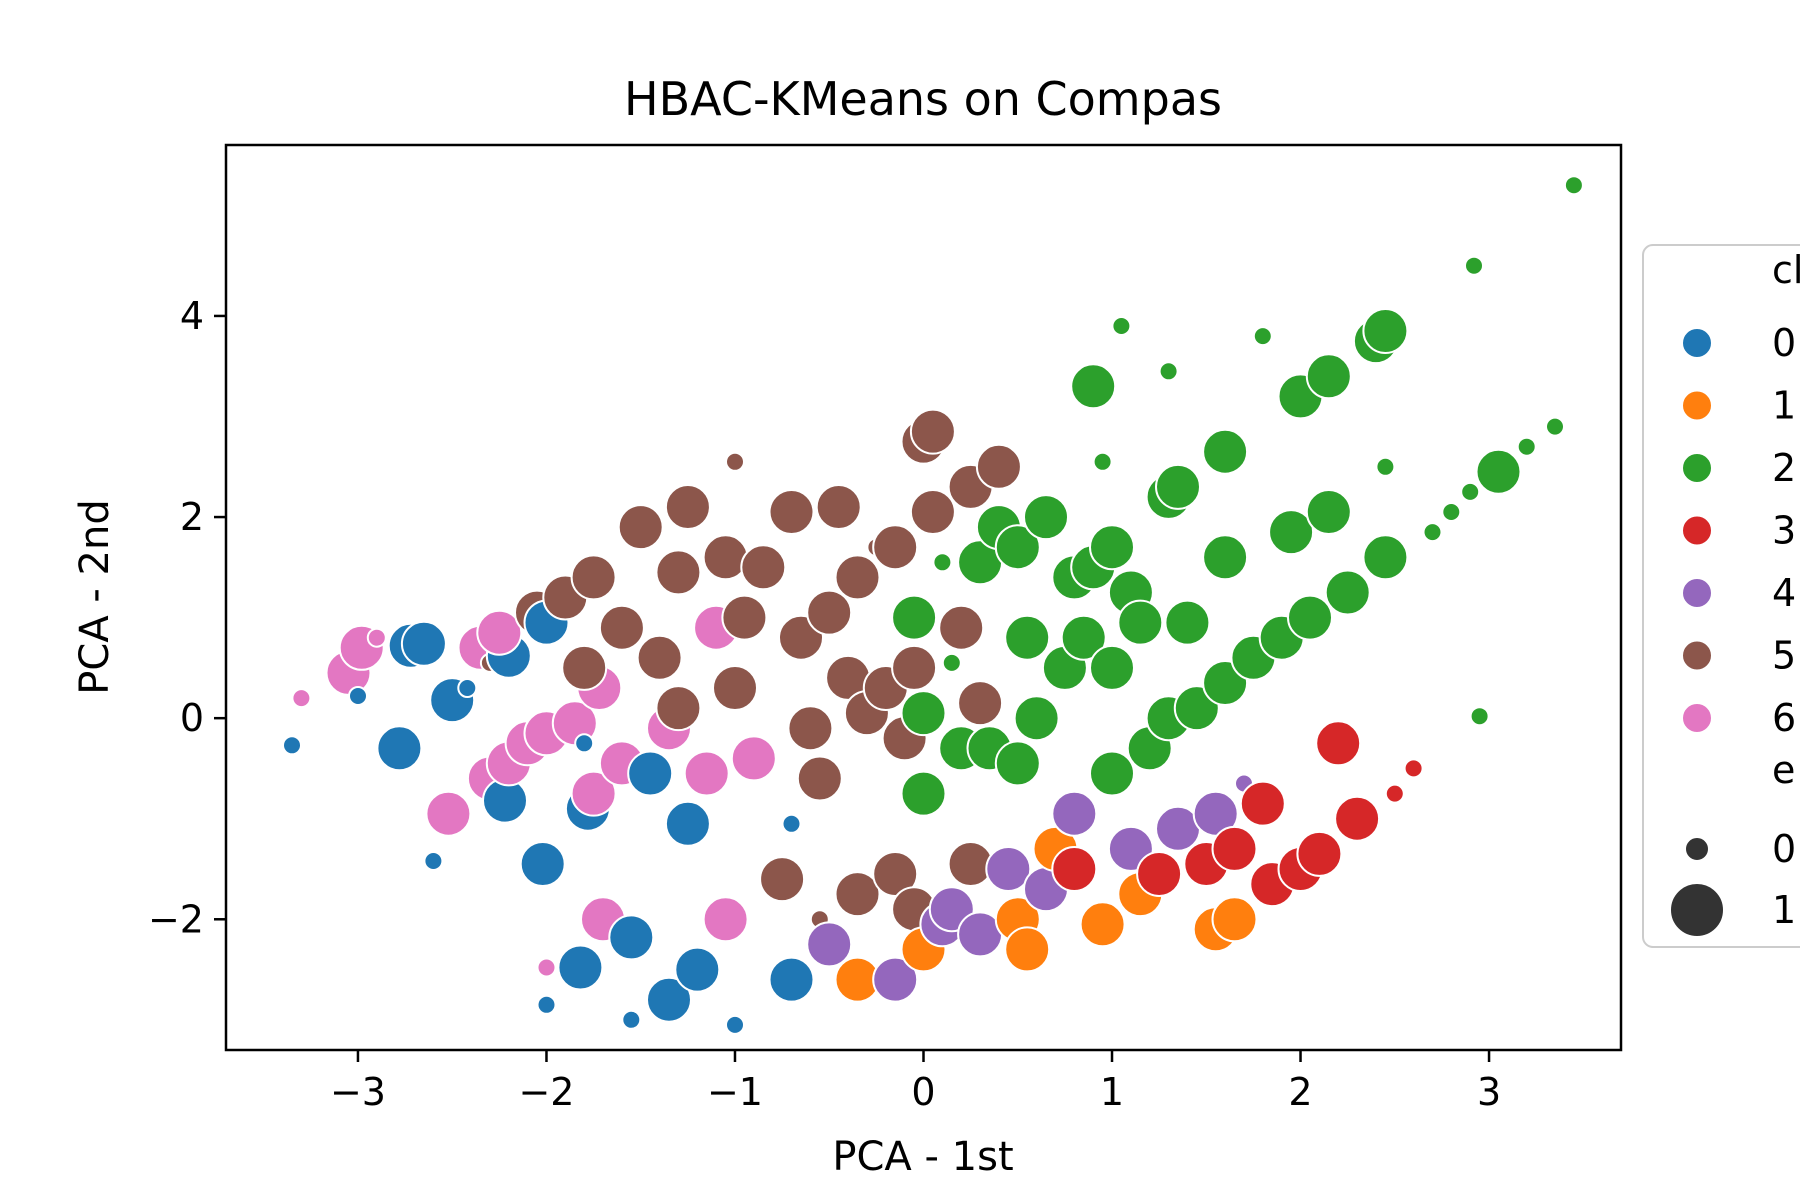 The image size is (1800, 1200). I want to click on legend-box, so click(1721, 596).